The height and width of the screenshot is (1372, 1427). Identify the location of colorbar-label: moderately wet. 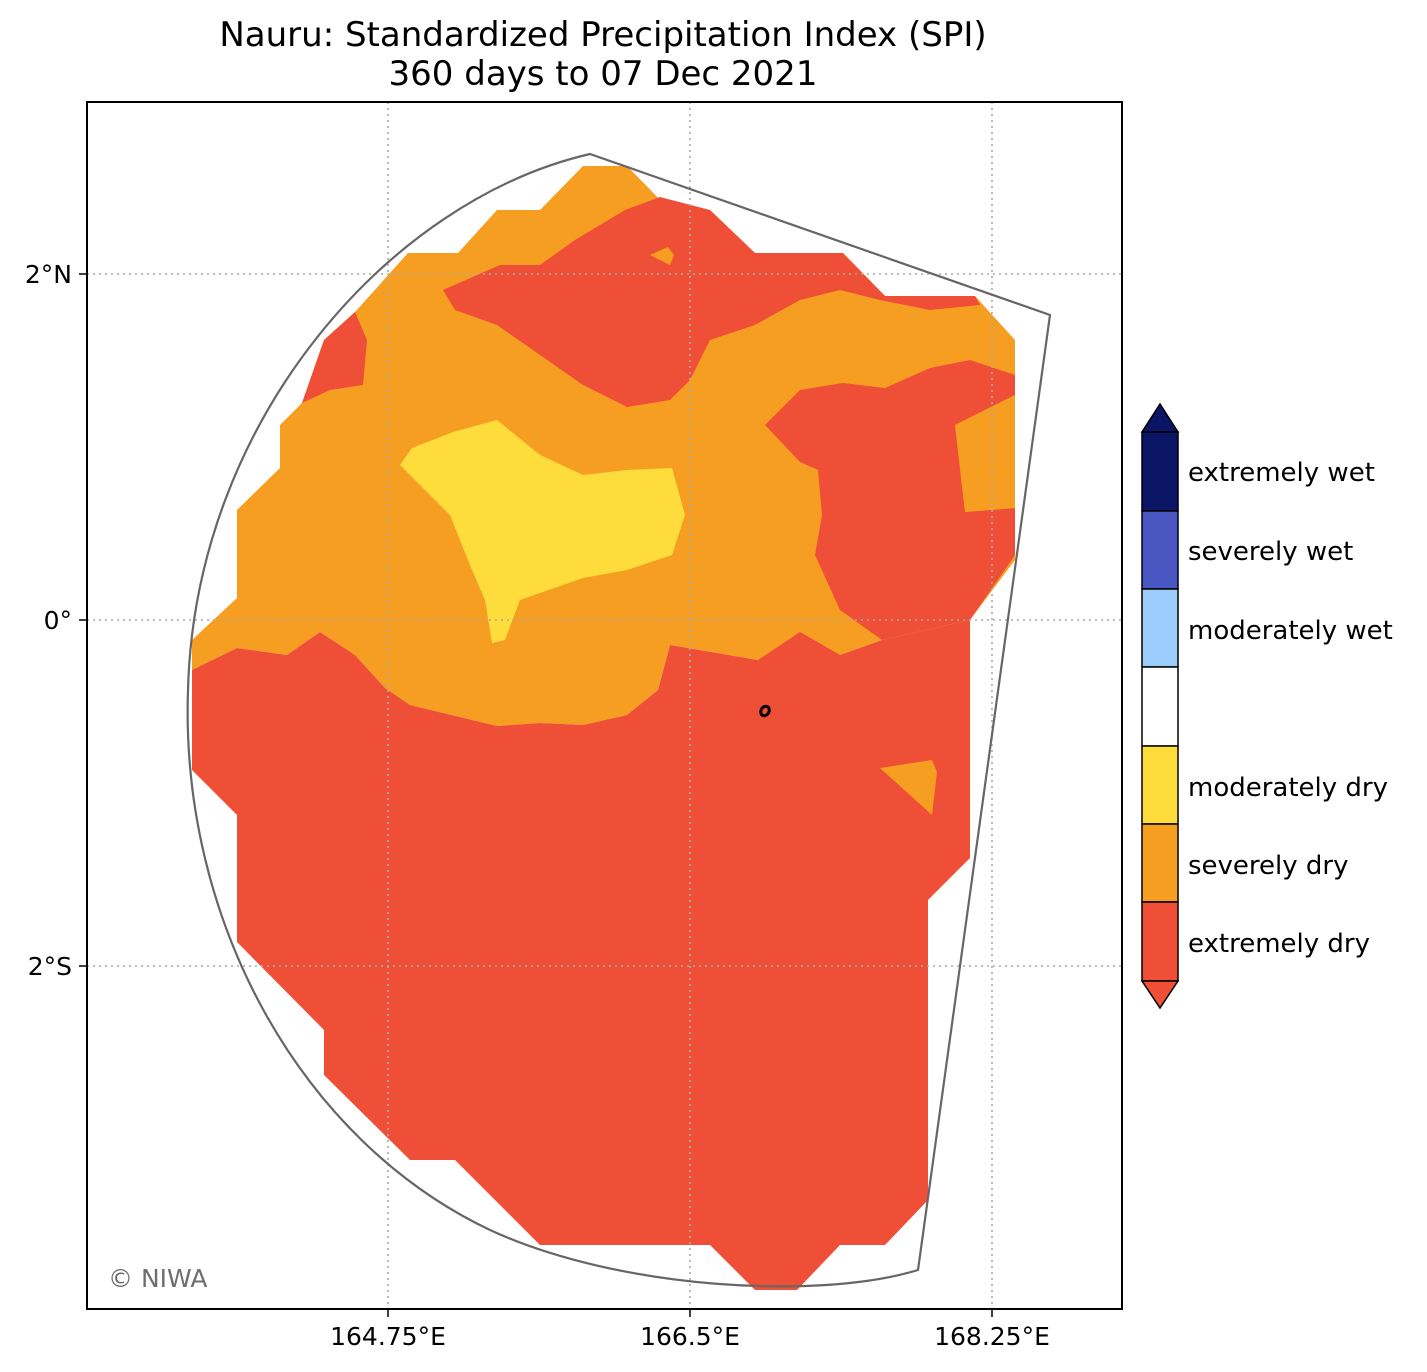
(1290, 631).